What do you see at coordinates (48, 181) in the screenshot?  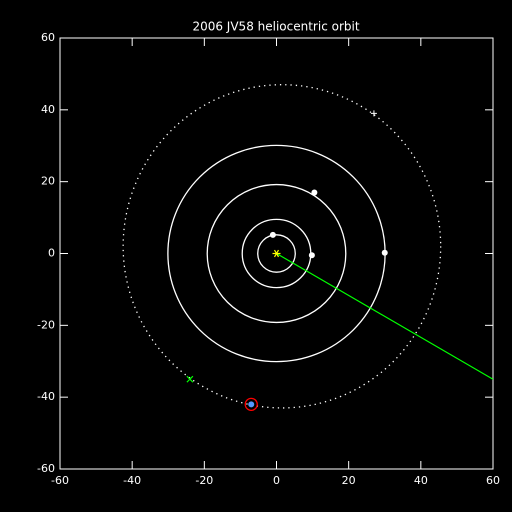 I see `y-tick-label: 20` at bounding box center [48, 181].